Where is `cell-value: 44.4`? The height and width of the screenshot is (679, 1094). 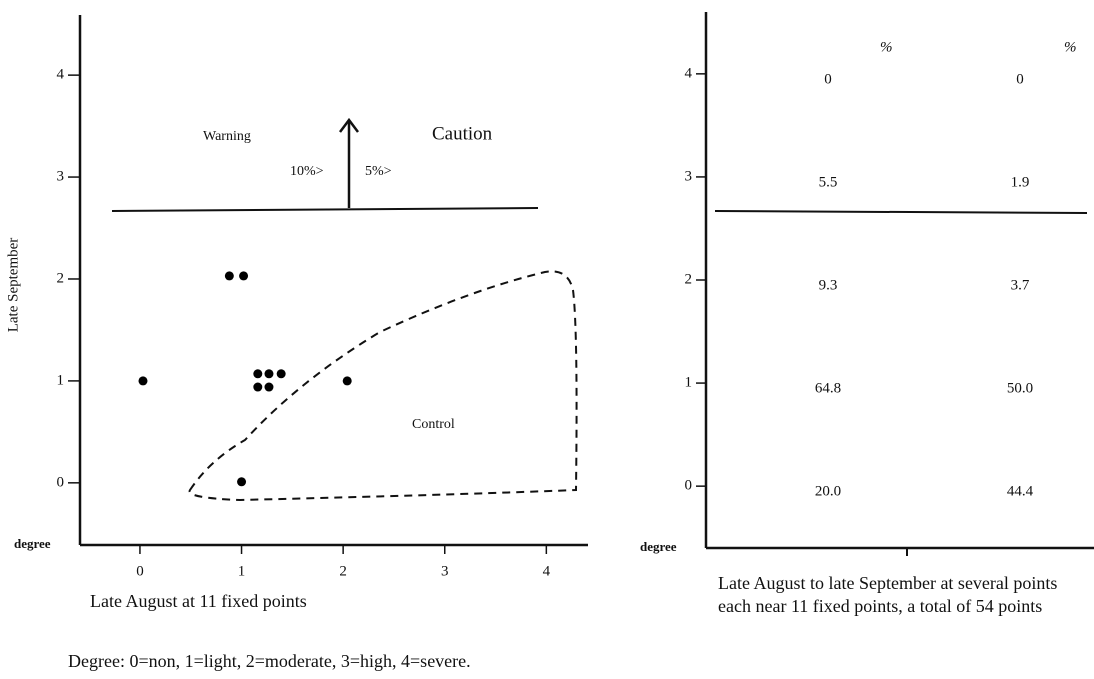
cell-value: 44.4 is located at coordinates (1020, 492).